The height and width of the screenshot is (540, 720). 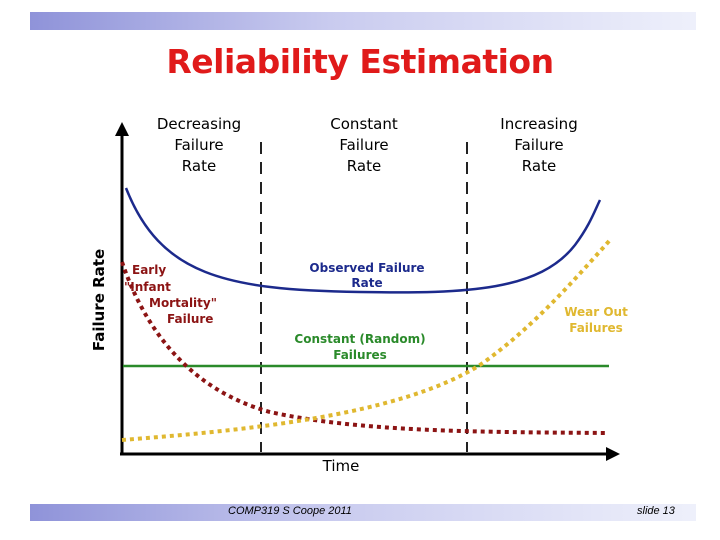 What do you see at coordinates (366, 268) in the screenshot?
I see `observed-label-line1: Observed Failure` at bounding box center [366, 268].